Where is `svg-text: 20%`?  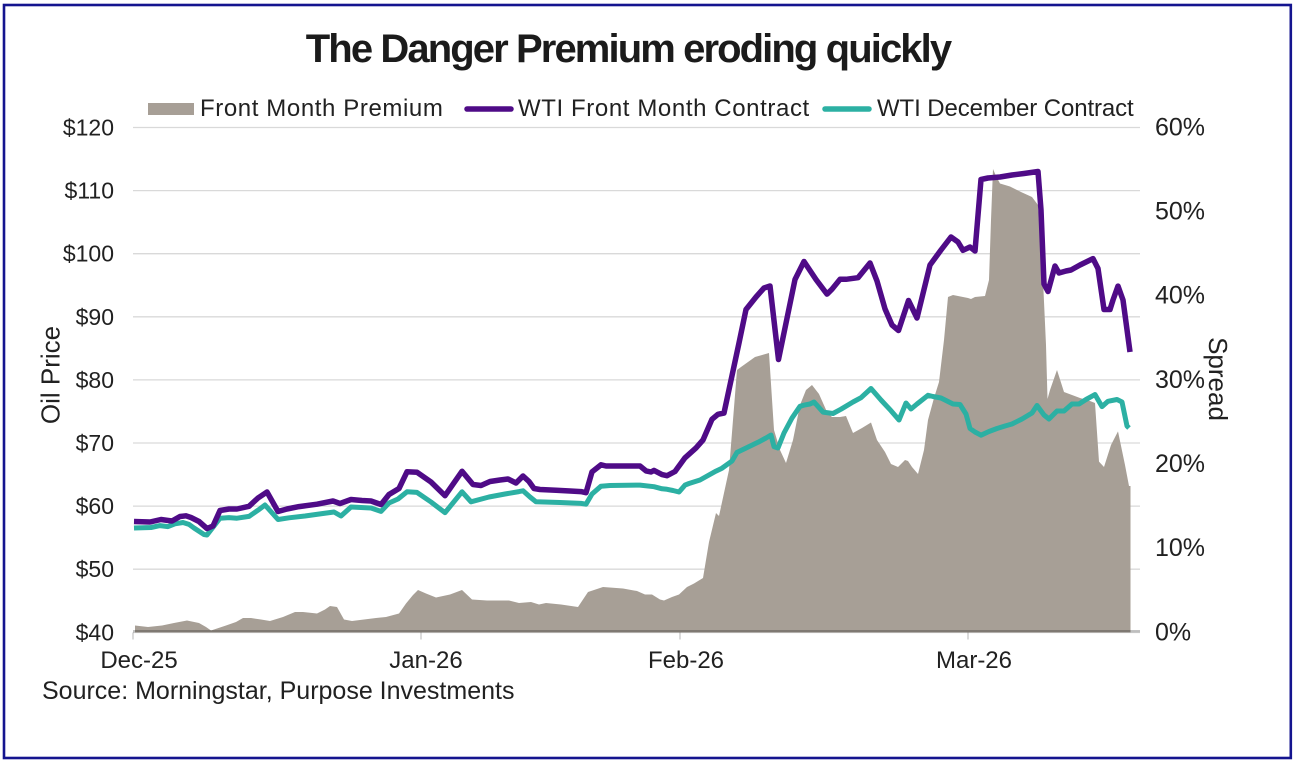
svg-text: 20% is located at coordinates (1180, 464).